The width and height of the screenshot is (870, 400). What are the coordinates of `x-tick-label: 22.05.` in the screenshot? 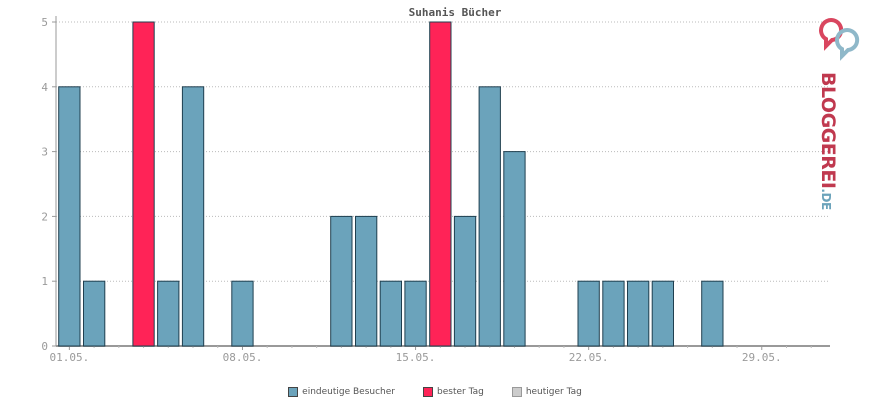 It's located at (589, 357).